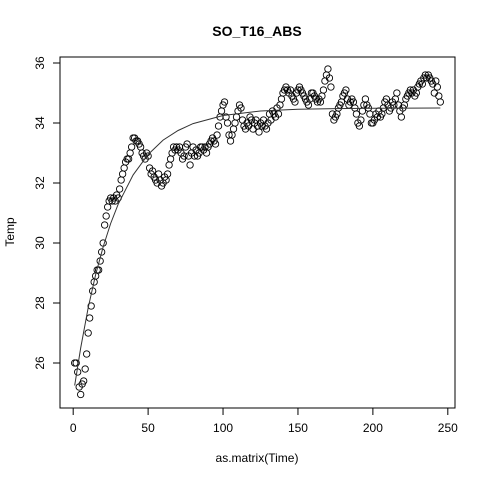  What do you see at coordinates (40, 123) in the screenshot?
I see `y-tick-label: 34` at bounding box center [40, 123].